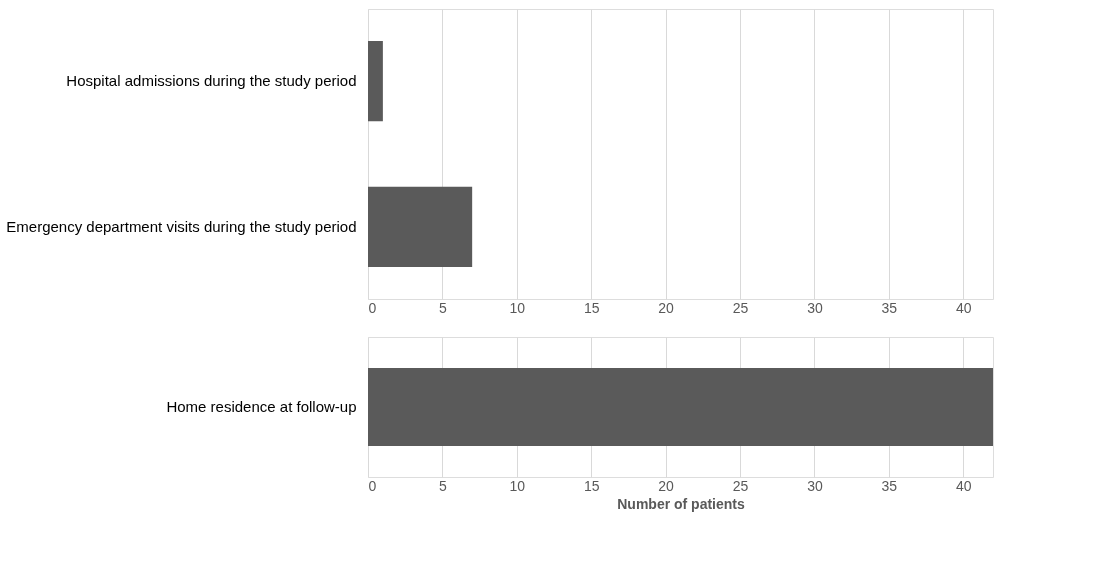 The image size is (1095, 585). Describe the element at coordinates (261, 406) in the screenshot. I see `y-tick-label: Home residence at follow-up` at that location.